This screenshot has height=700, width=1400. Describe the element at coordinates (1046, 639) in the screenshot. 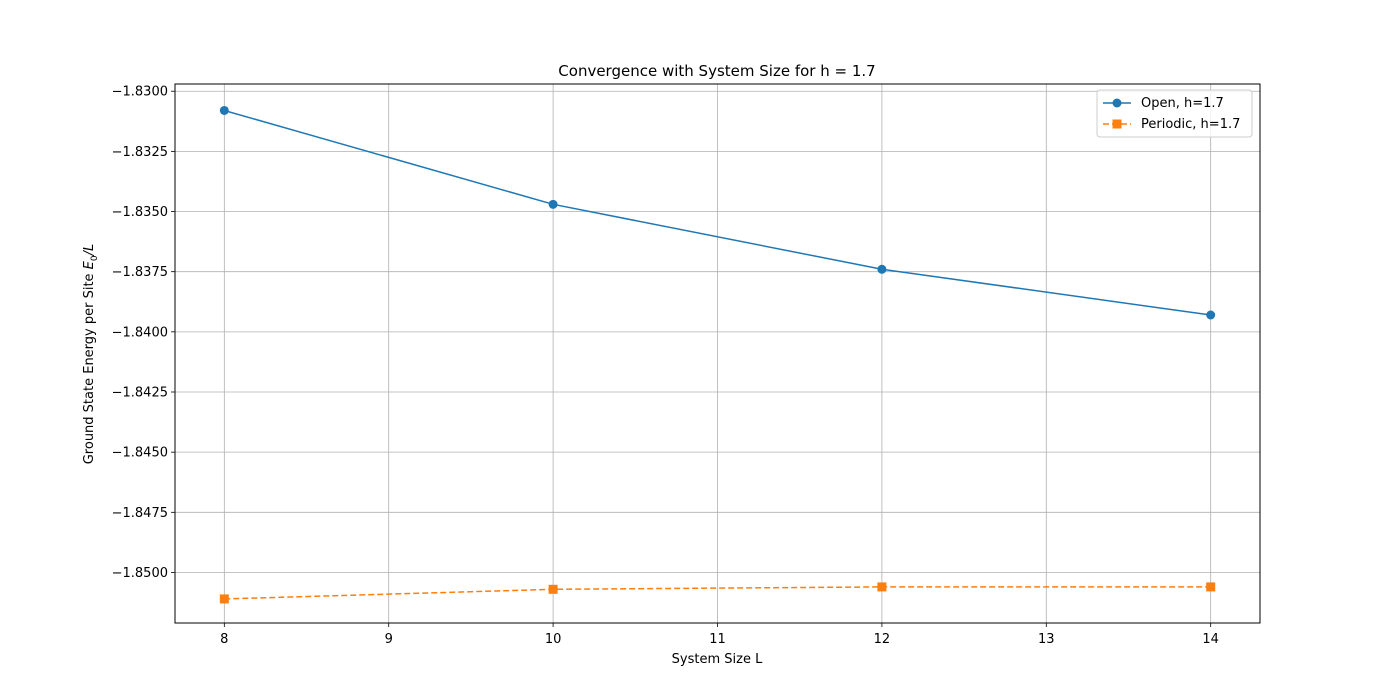

I see `x-tick-label: 13` at that location.